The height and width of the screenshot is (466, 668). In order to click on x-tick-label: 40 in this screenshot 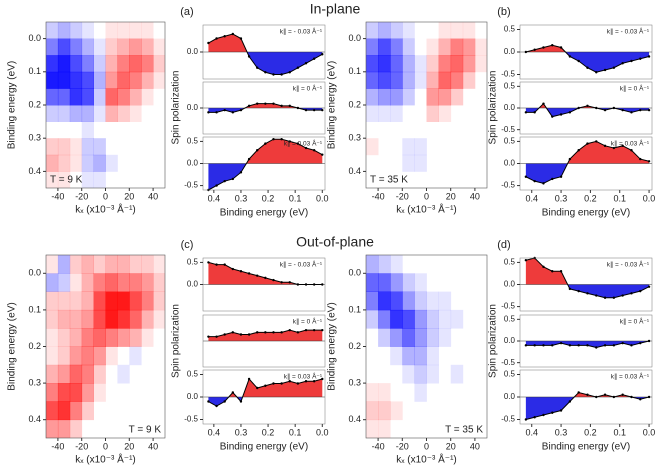, I will do `click(475, 446)`.